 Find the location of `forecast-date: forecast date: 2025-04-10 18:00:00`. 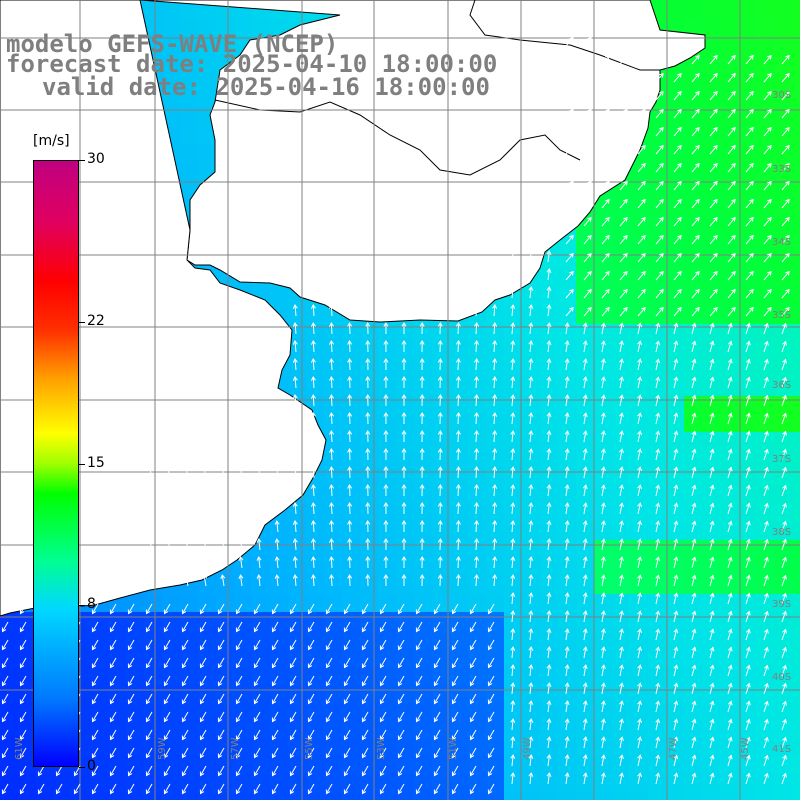

forecast-date: forecast date: 2025-04-10 18:00:00 is located at coordinates (252, 64).